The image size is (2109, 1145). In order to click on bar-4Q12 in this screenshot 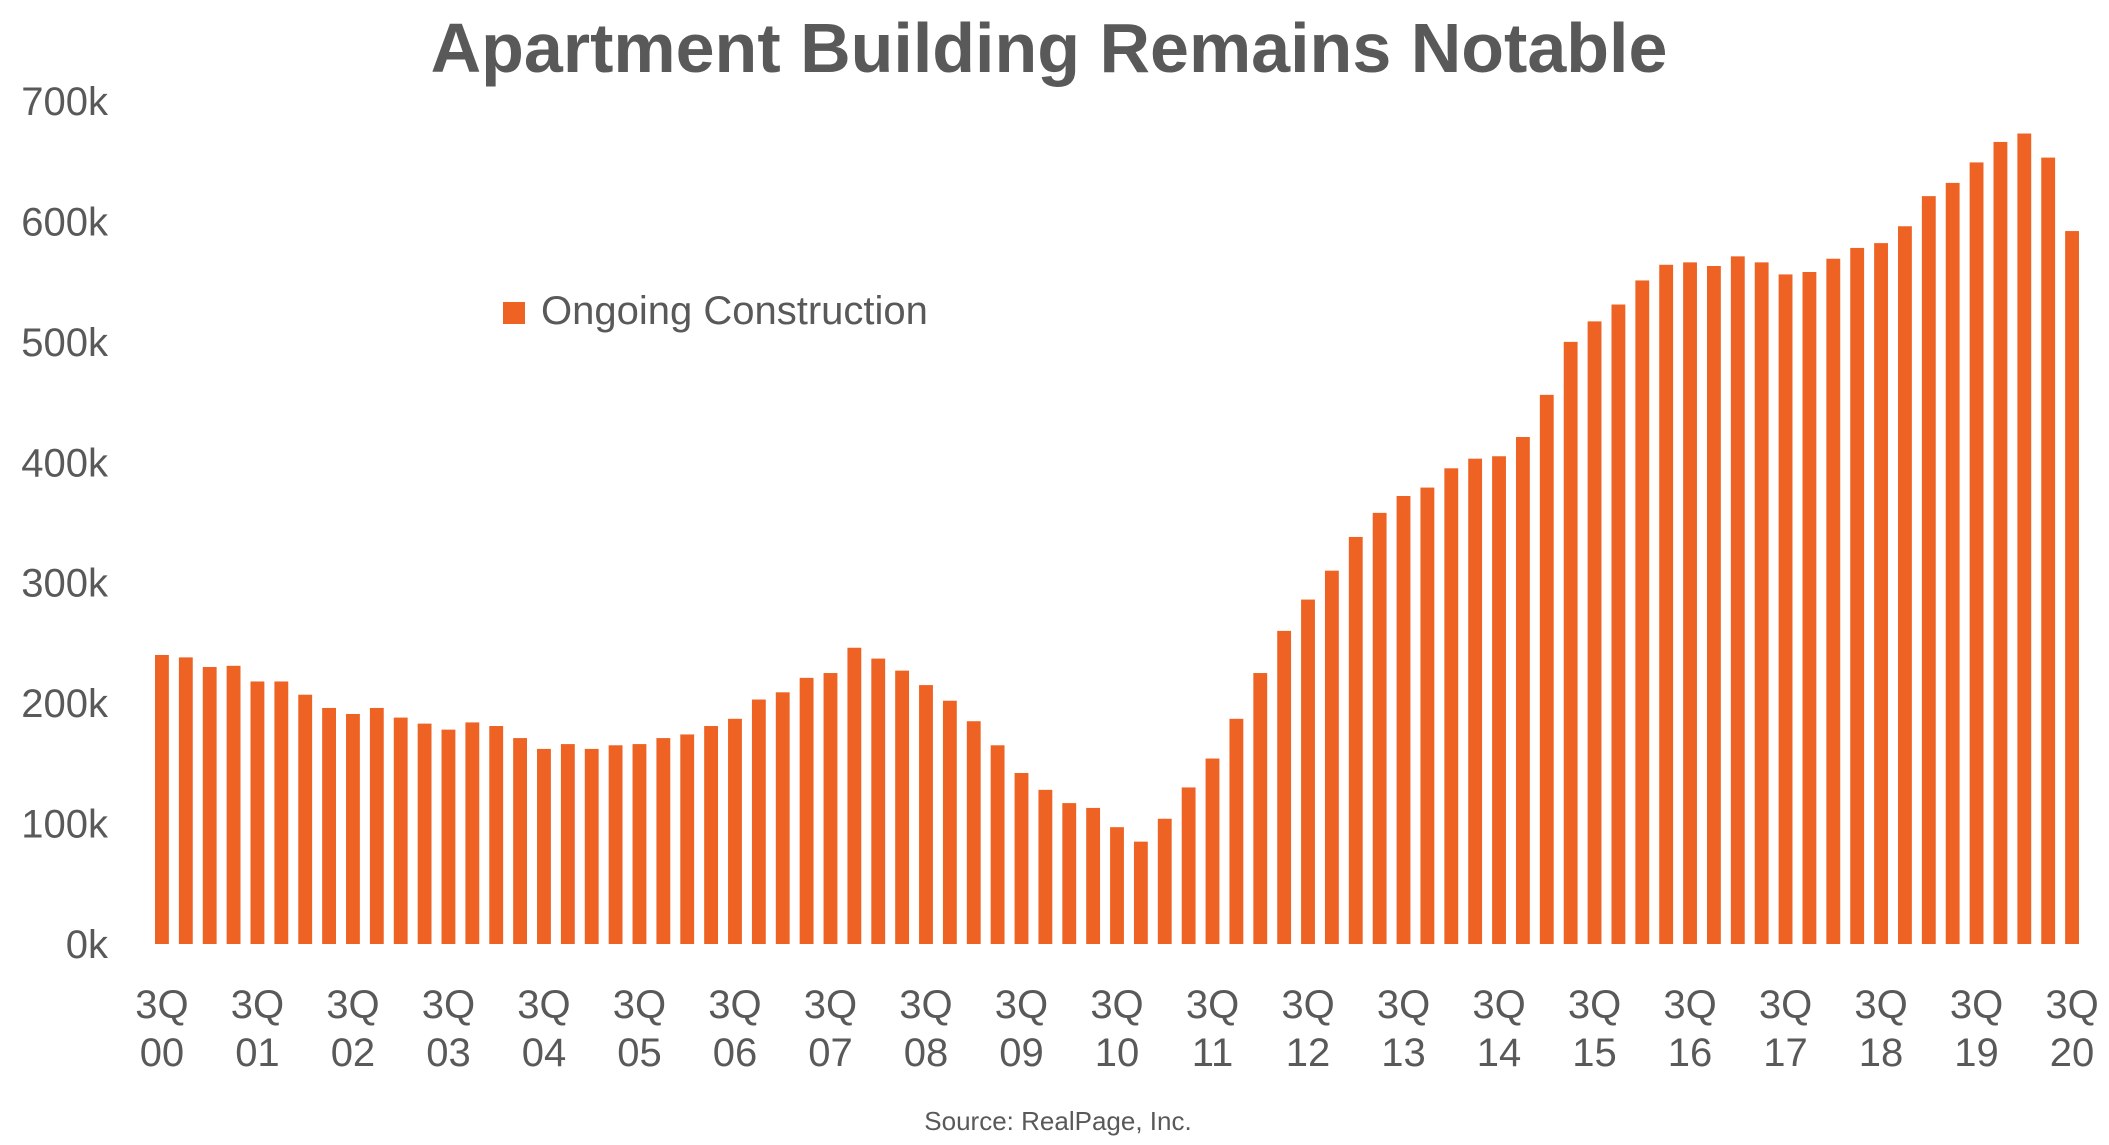, I will do `click(1331, 757)`.